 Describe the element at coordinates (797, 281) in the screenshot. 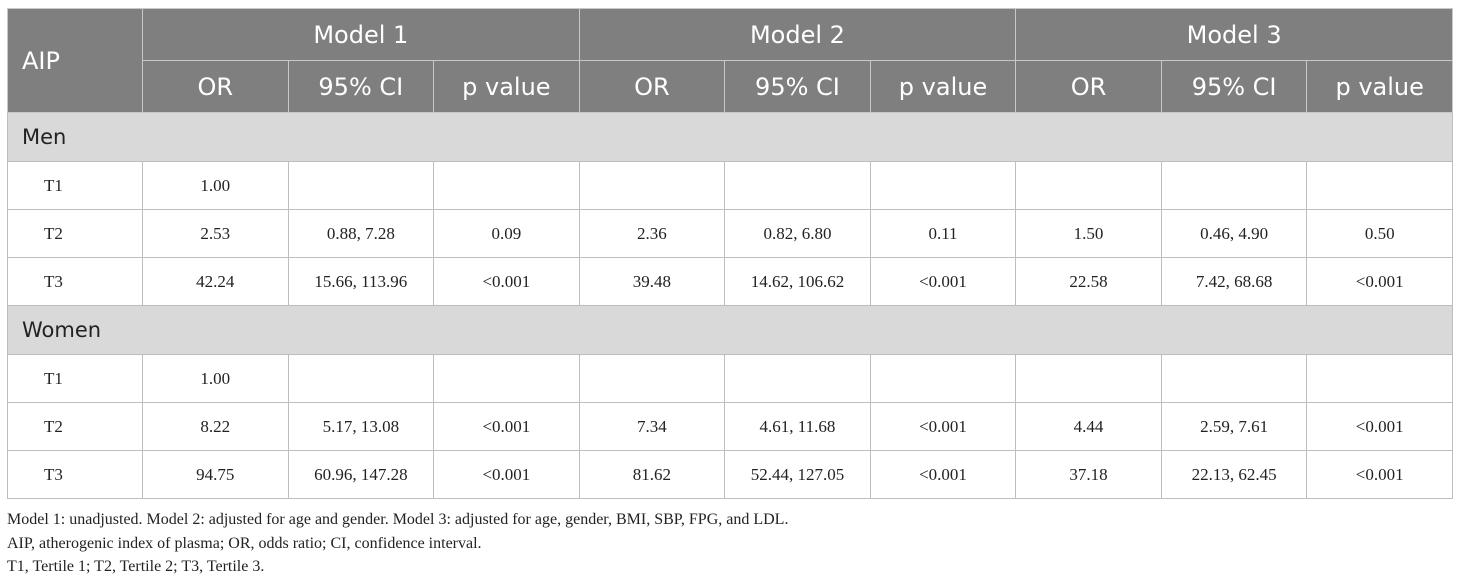

I see `cell: 14.62, 106.62` at that location.